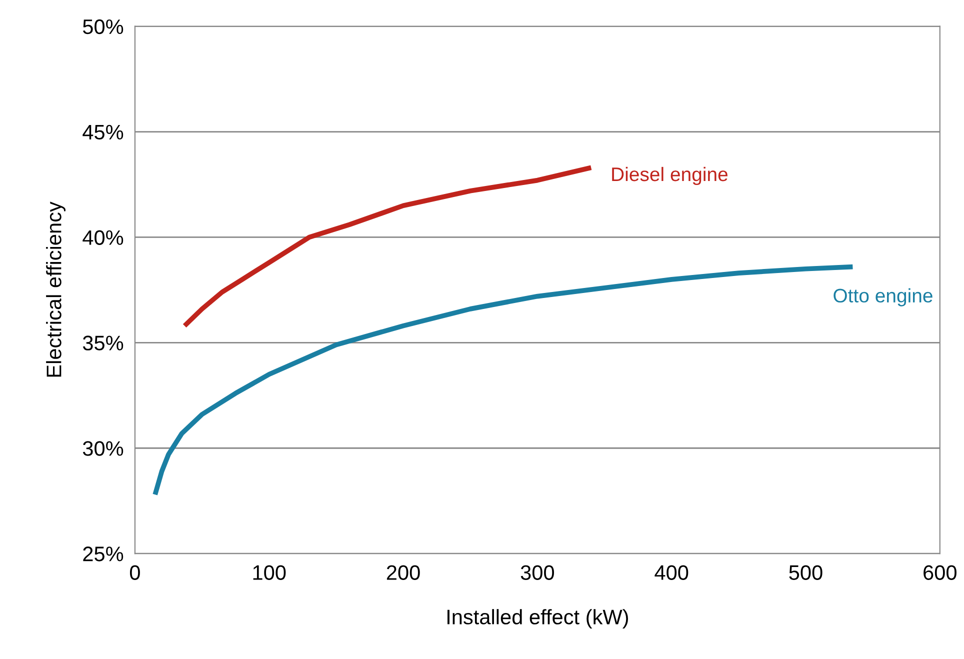  I want to click on y-tick-label: 45%, so click(103, 132).